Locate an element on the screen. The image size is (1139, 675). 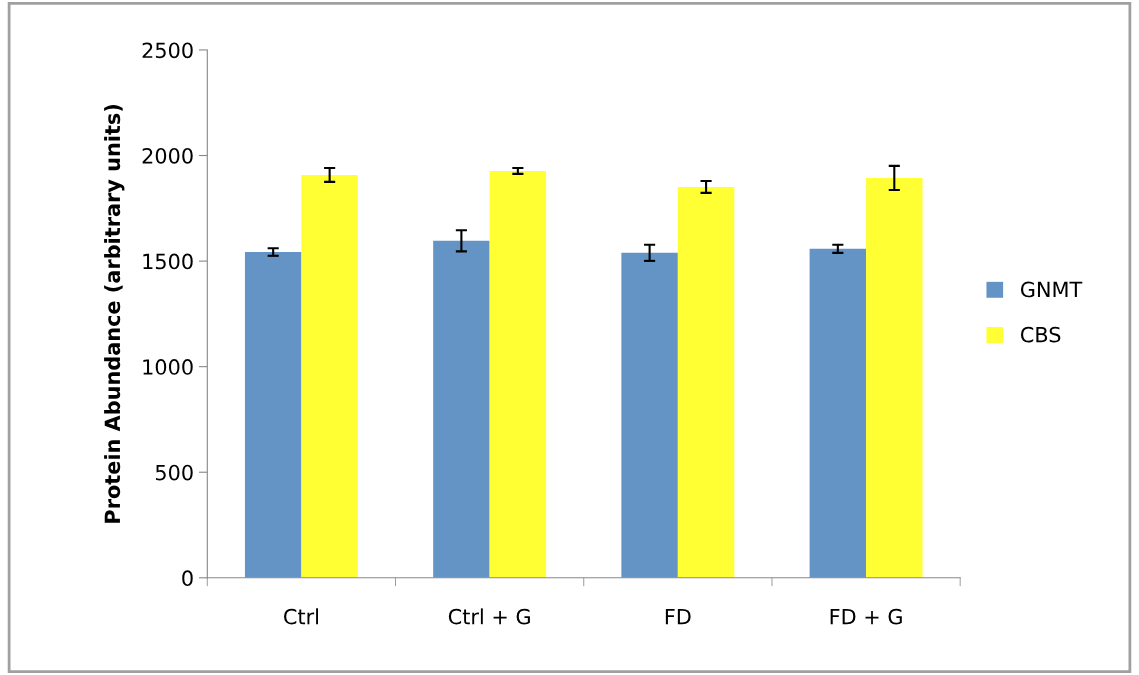
x-tick-label: Ctrl is located at coordinates (301, 616).